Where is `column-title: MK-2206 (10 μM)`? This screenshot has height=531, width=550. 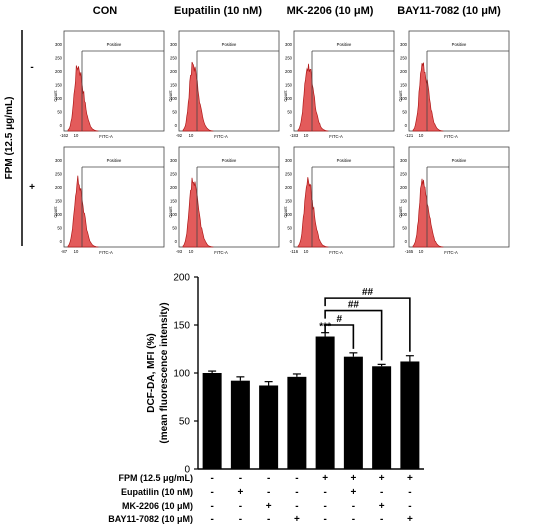
column-title: MK-2206 (10 μM) is located at coordinates (330, 11).